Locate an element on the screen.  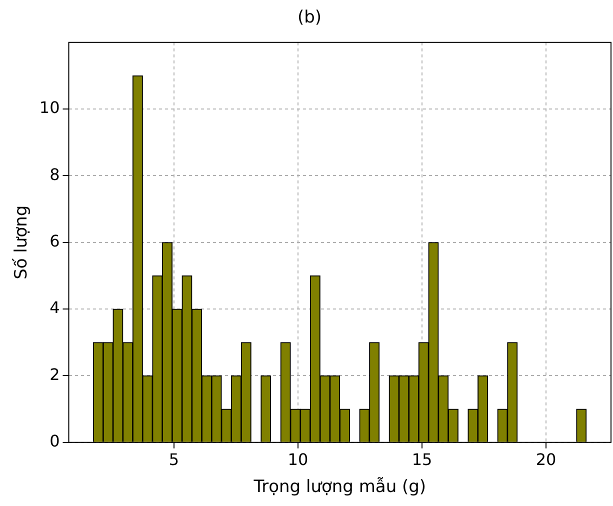
x-tick-label: 10 is located at coordinates (298, 460).